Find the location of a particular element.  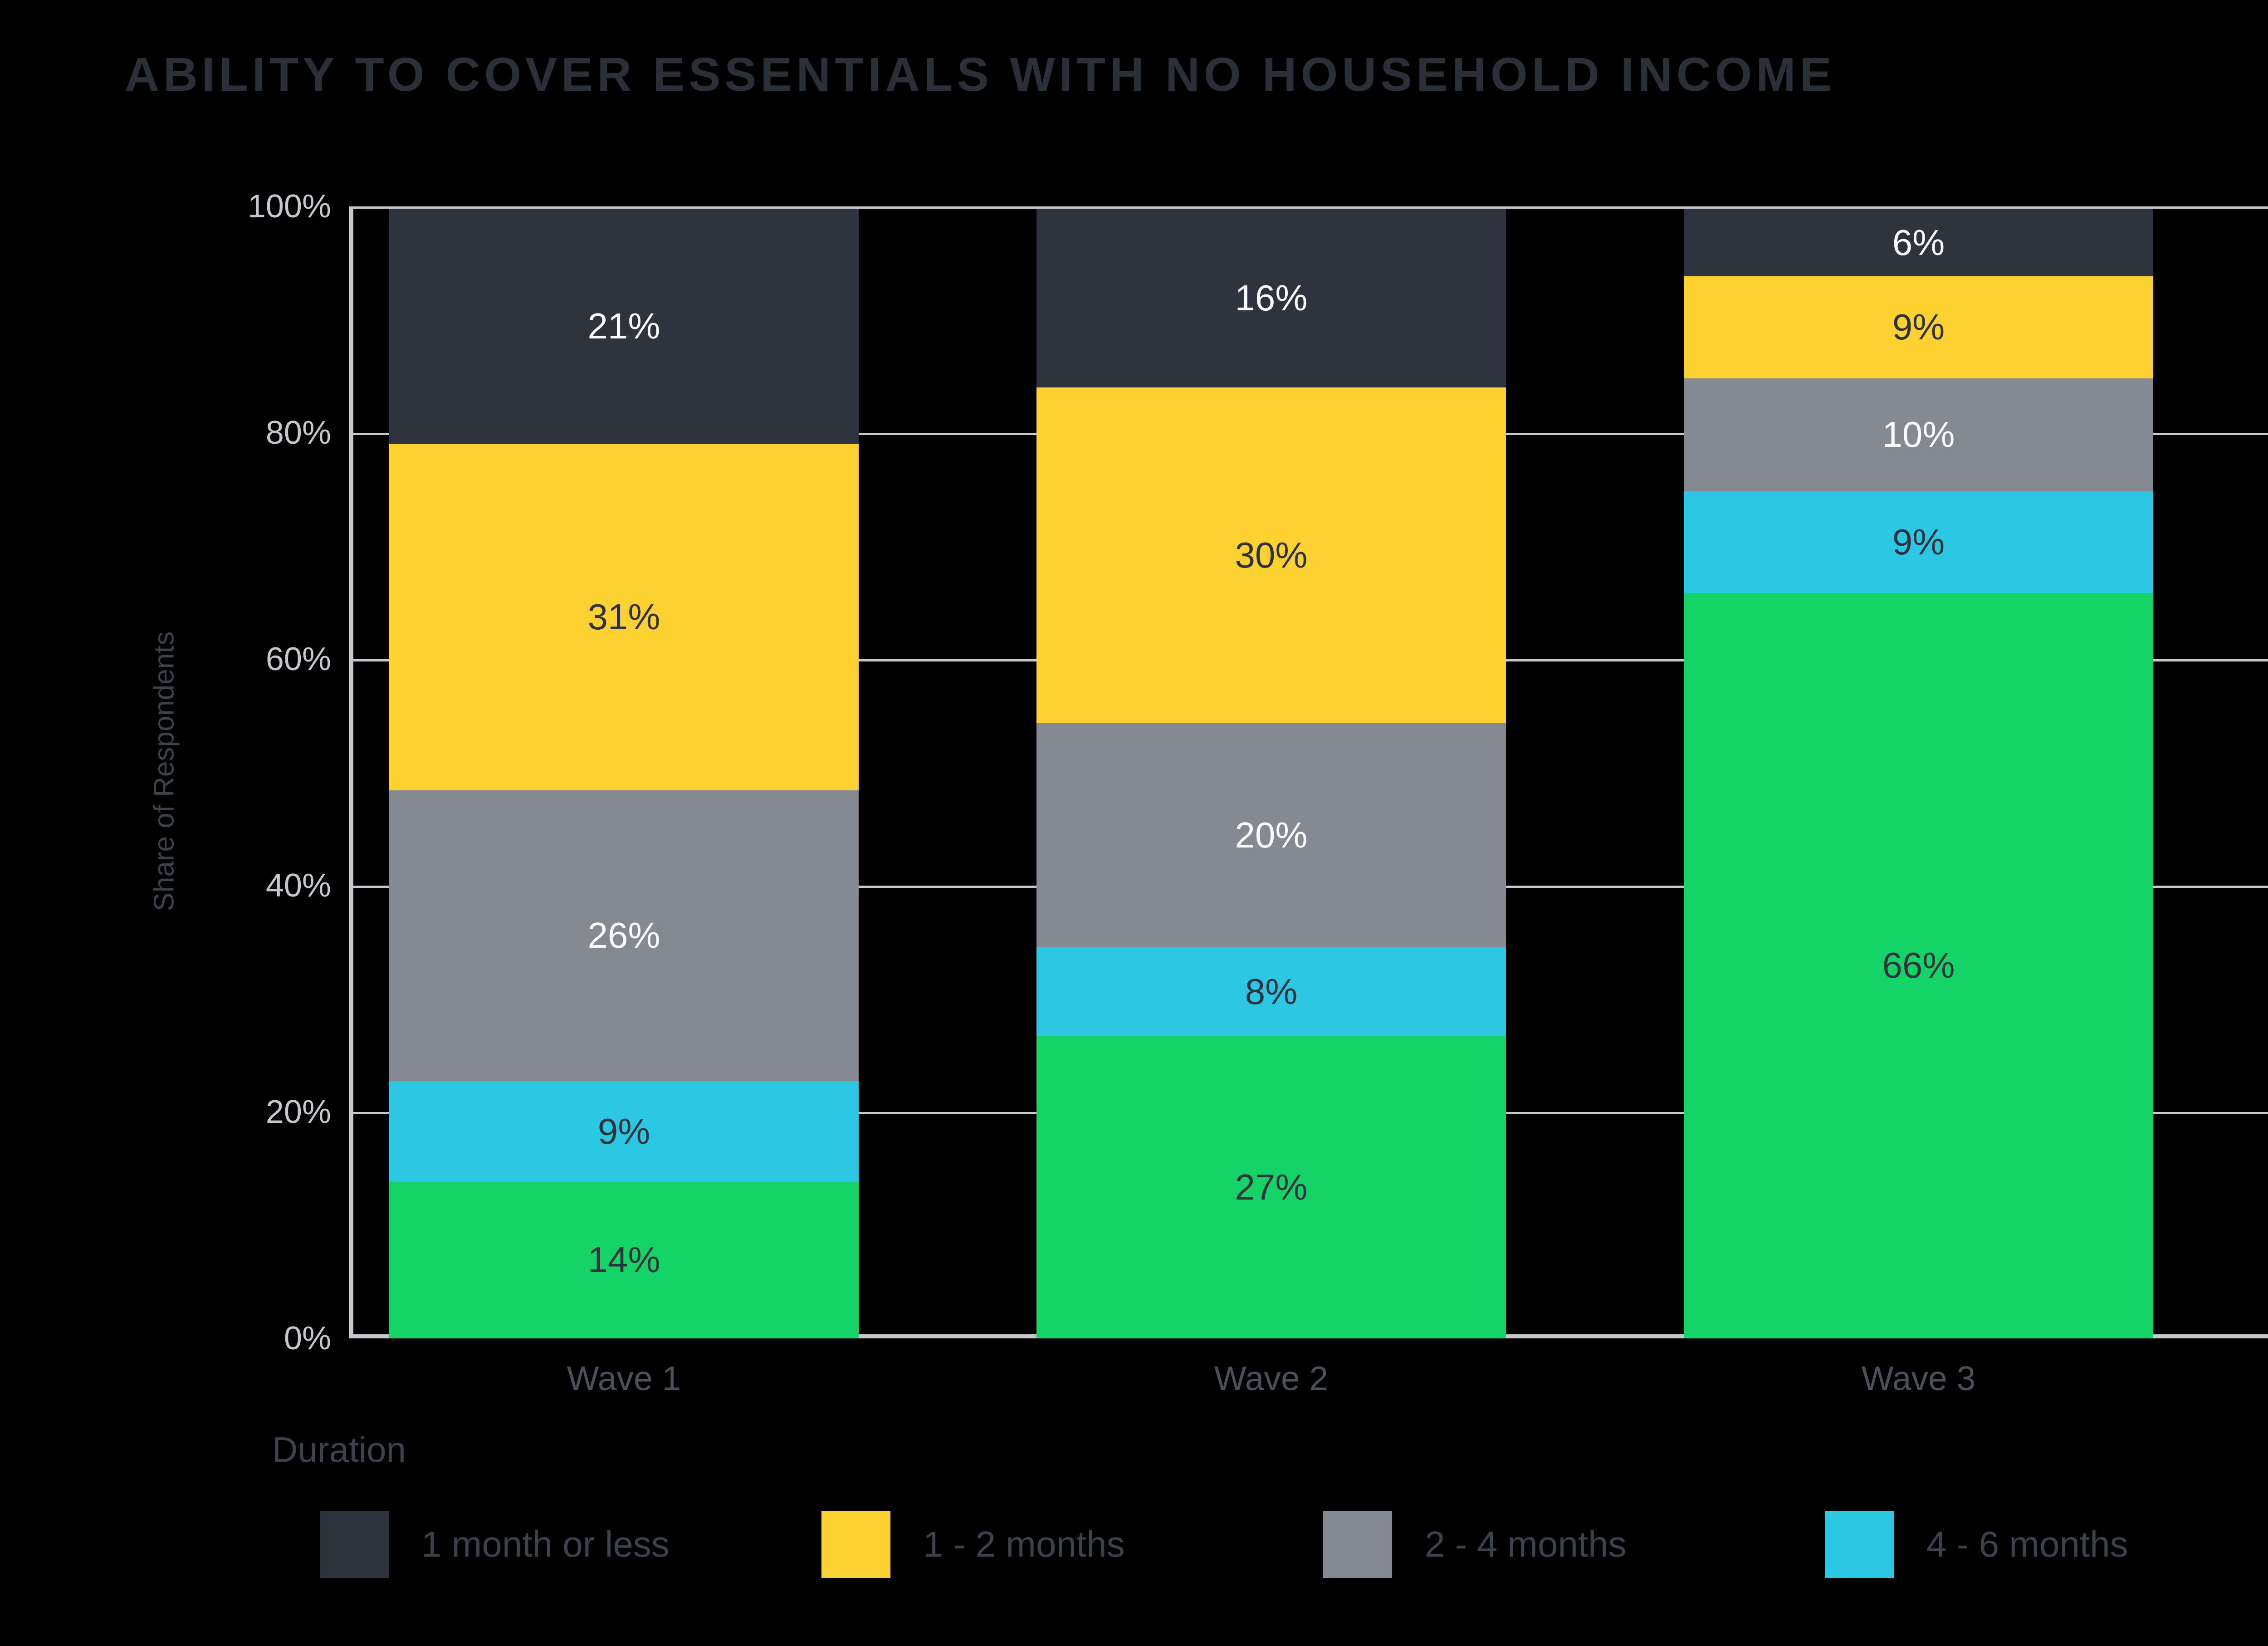

bar-segment: 27% is located at coordinates (1271, 1187).